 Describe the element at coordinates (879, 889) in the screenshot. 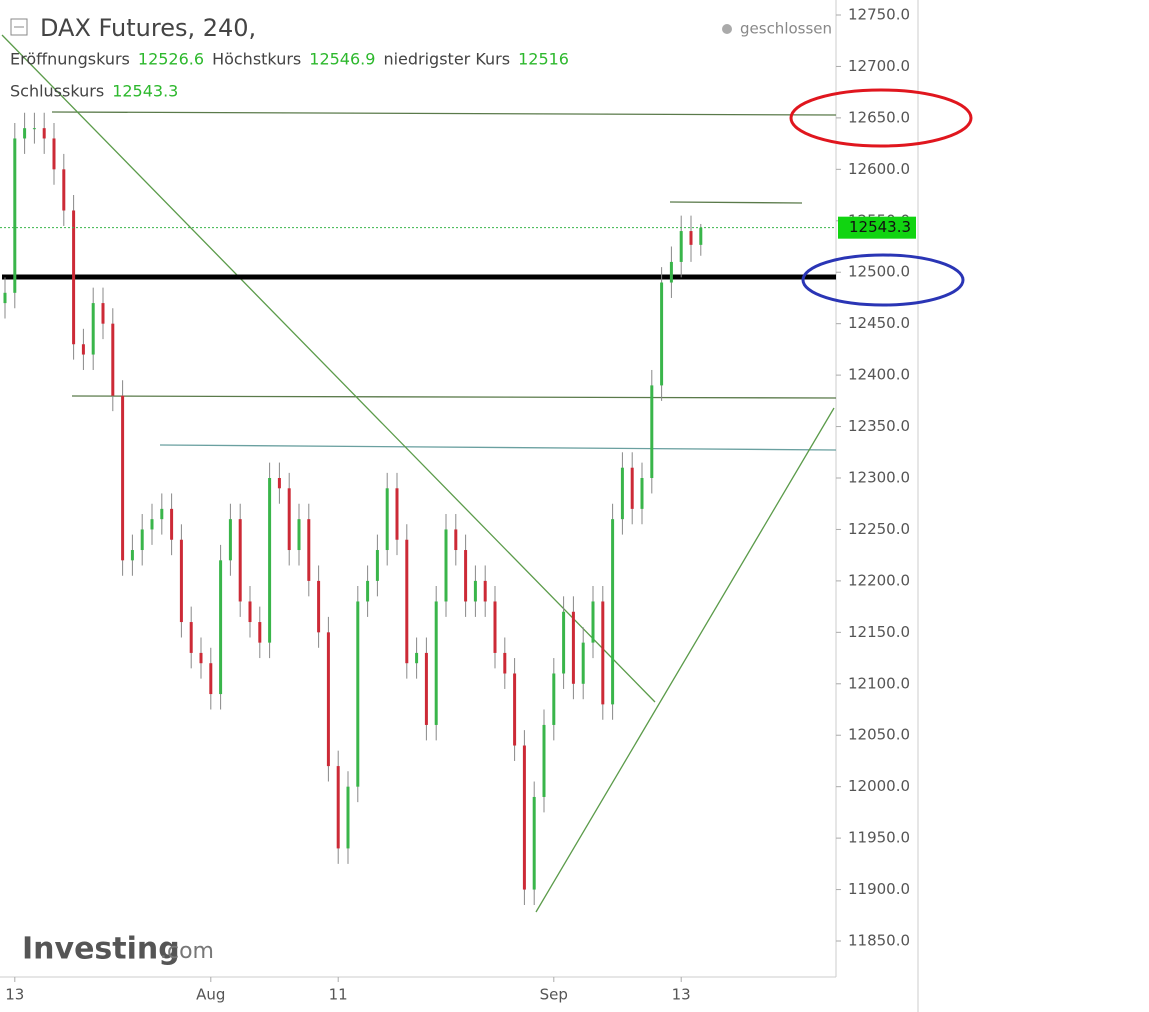

I see `y-tick-label: 11900.0` at that location.